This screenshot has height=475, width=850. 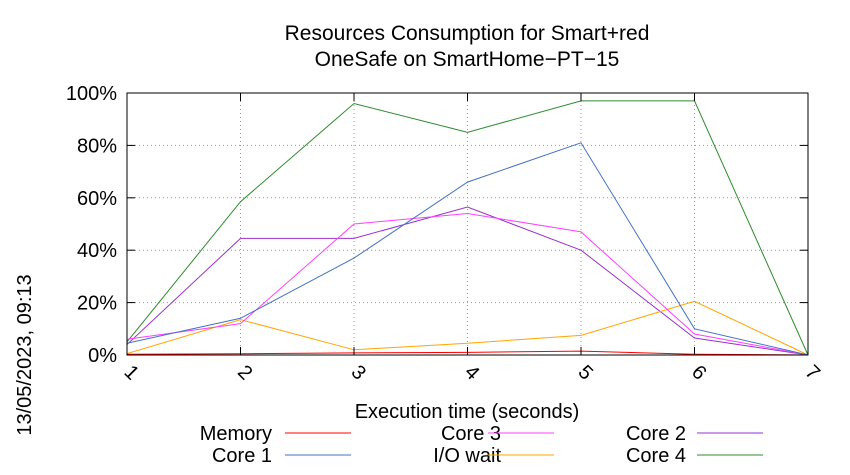 I want to click on chart-subtitle: OneSafe on SmartHome−PT−15, so click(x=467, y=59).